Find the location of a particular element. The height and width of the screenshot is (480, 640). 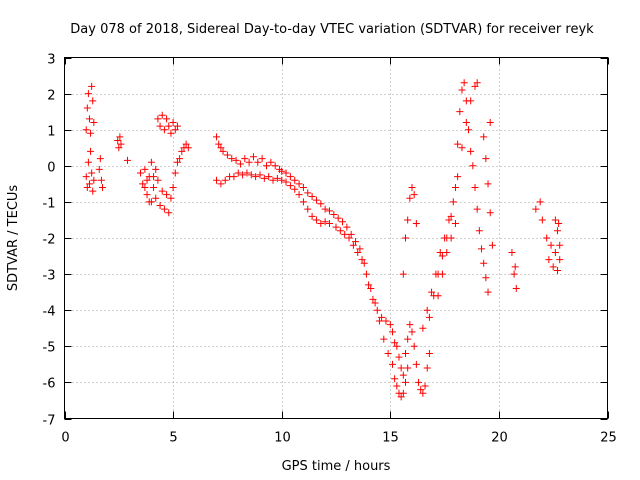

y-tick-label: -2 is located at coordinates (49, 240).